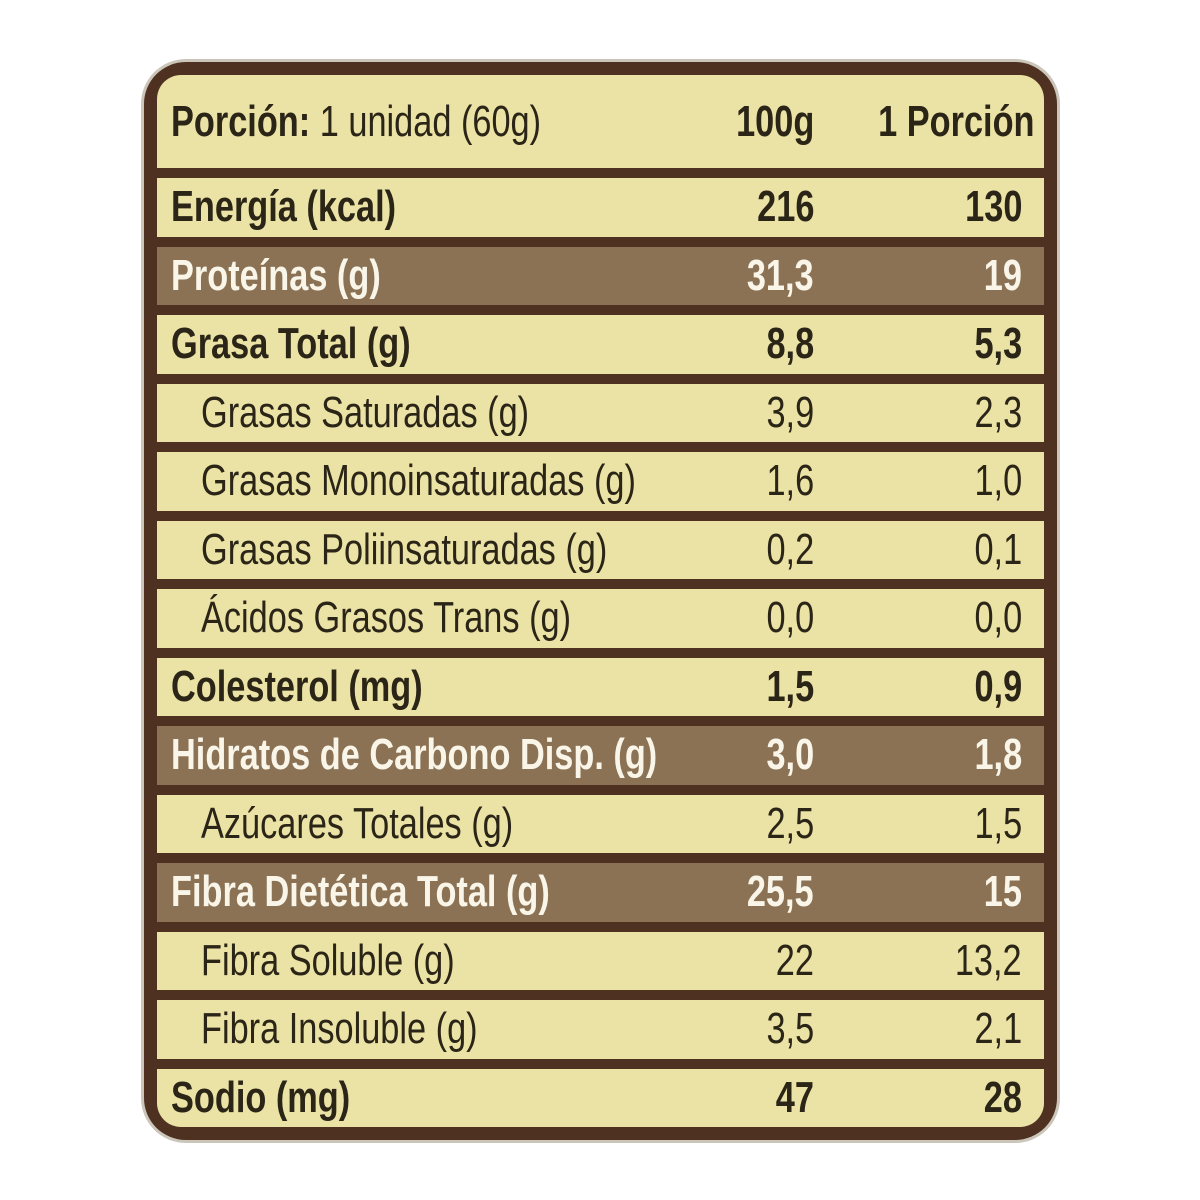 The image size is (1200, 1200). What do you see at coordinates (956, 121) in the screenshot?
I see `column-header-portion: 1 Porción` at bounding box center [956, 121].